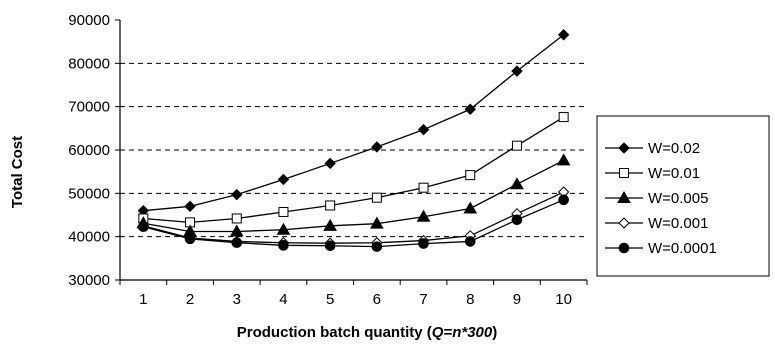 The image size is (775, 347). What do you see at coordinates (89, 193) in the screenshot?
I see `y-tick-label: 50000` at bounding box center [89, 193].